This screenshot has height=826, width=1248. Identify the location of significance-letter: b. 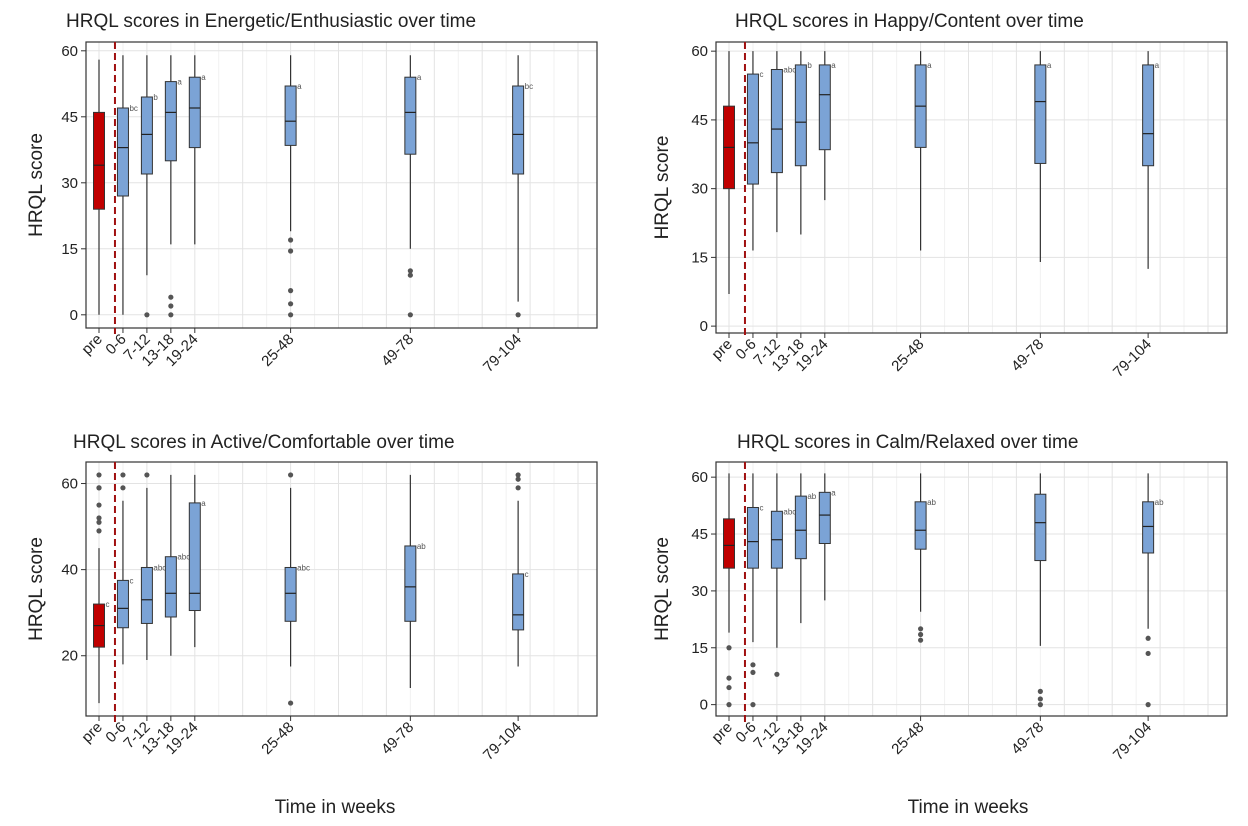
(809, 65).